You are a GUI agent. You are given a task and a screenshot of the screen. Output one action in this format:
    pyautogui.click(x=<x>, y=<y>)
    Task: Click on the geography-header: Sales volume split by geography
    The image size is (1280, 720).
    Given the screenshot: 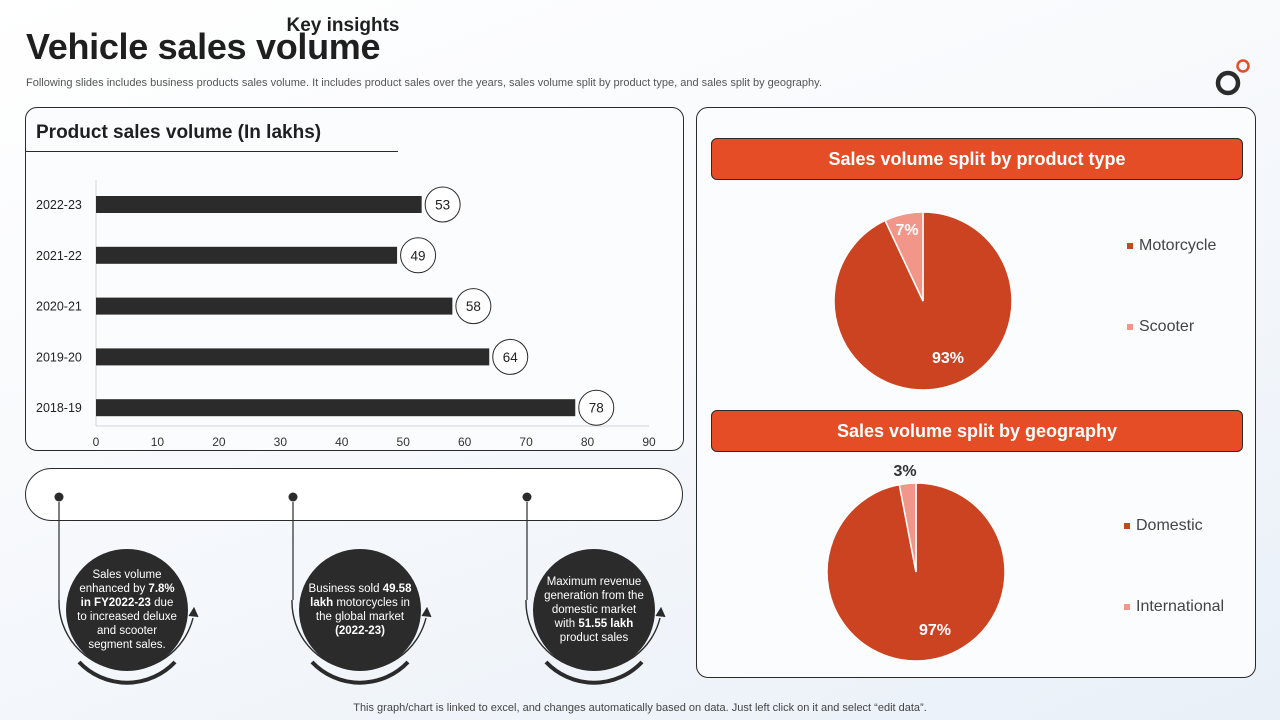 What is the action you would take?
    pyautogui.click(x=977, y=431)
    